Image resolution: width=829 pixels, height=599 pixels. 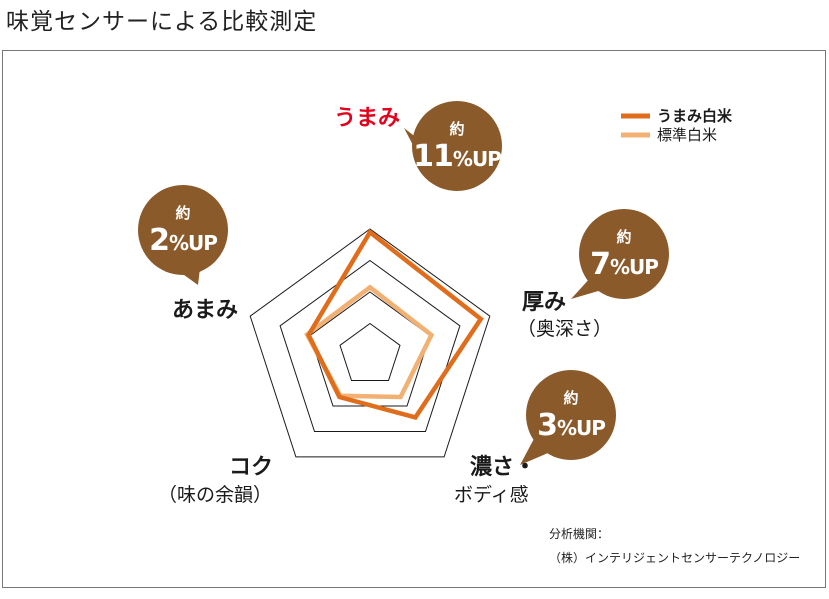 What do you see at coordinates (457, 156) in the screenshot?
I see `bubble-value-0: 11%UP` at bounding box center [457, 156].